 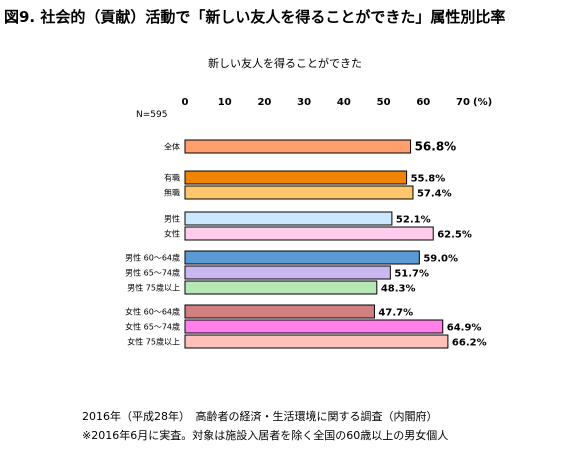 What do you see at coordinates (384, 102) in the screenshot?
I see `x-tick-label: 50` at bounding box center [384, 102].